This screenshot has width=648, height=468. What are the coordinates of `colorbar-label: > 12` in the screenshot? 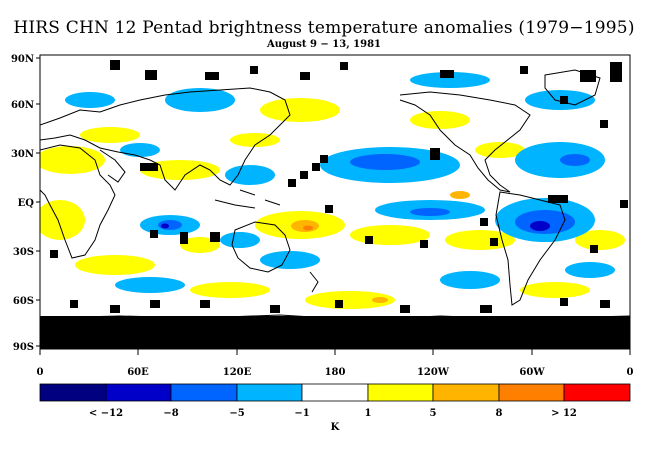 It's located at (564, 413).